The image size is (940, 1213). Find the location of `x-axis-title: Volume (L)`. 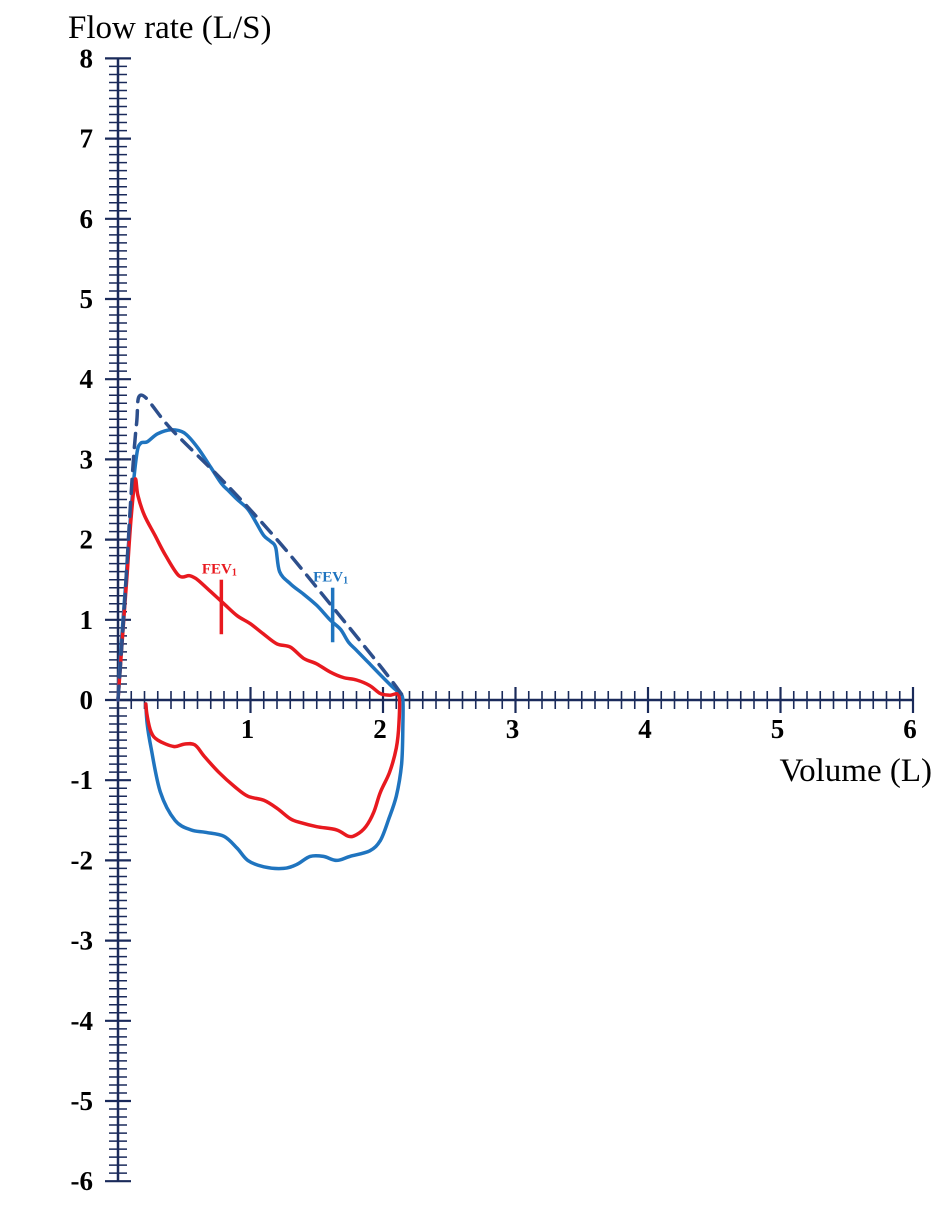

x-axis-title: Volume (L) is located at coordinates (856, 771).